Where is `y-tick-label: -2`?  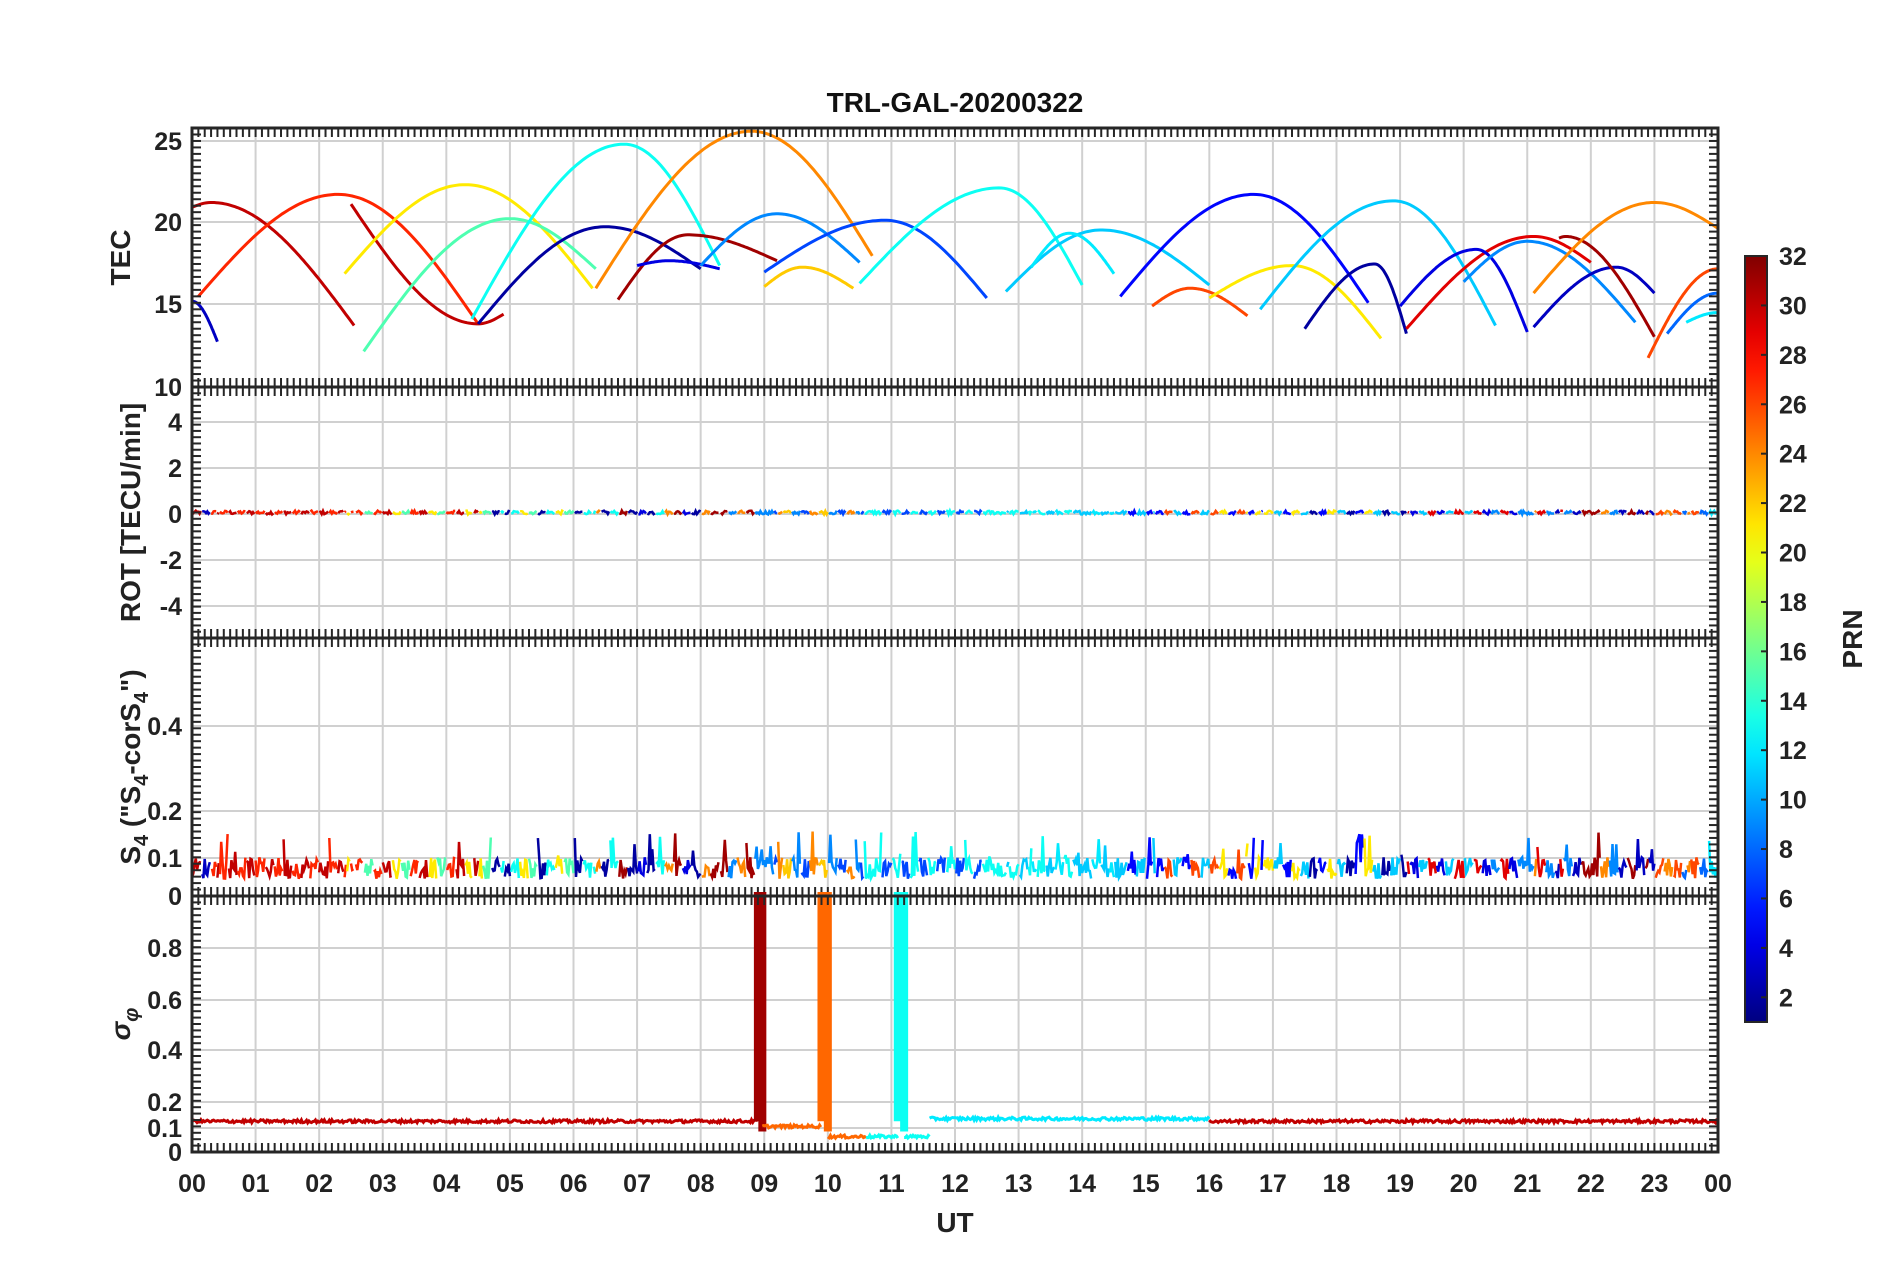 y-tick-label: -2 is located at coordinates (171, 561).